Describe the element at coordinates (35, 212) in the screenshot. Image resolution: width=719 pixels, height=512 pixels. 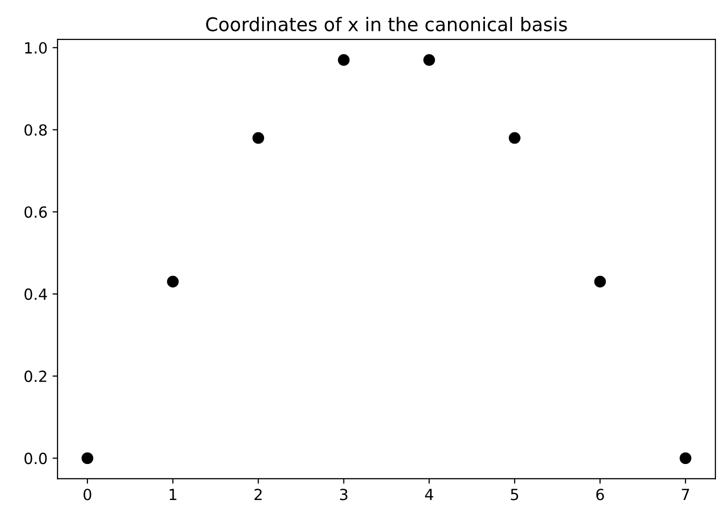
I see `y-tick-label: 0.6` at that location.